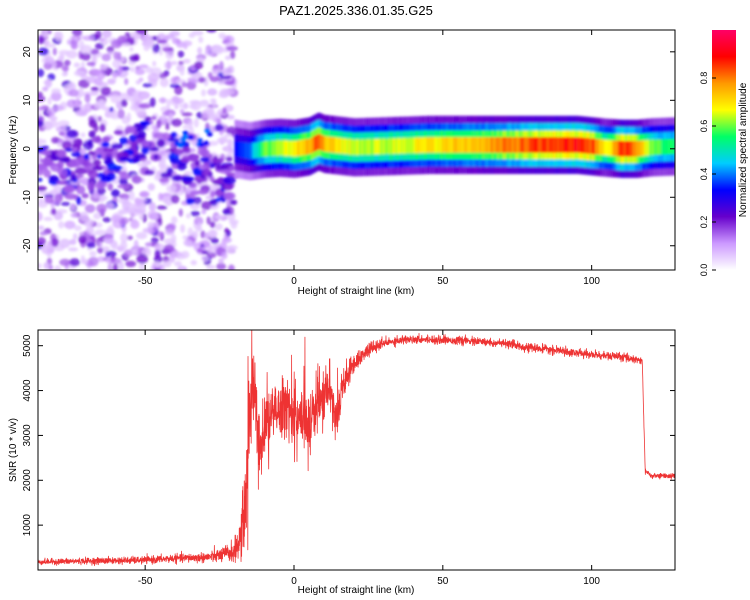  Describe the element at coordinates (27, 390) in the screenshot. I see `snr-y-tick-label: 4000` at that location.